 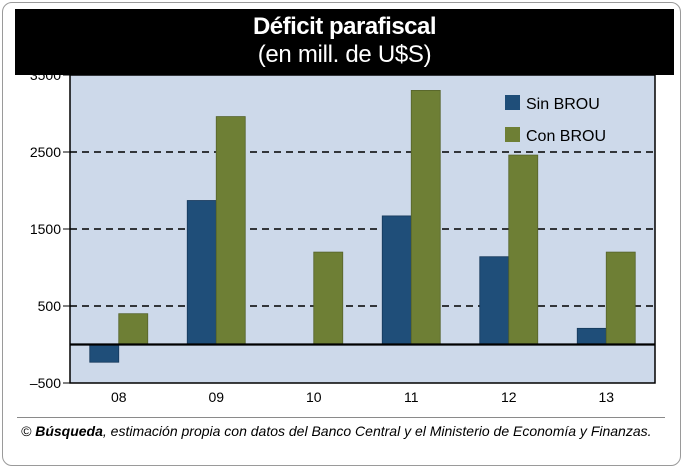 What do you see at coordinates (512, 134) in the screenshot?
I see `legend-swatch-con-brou` at bounding box center [512, 134].